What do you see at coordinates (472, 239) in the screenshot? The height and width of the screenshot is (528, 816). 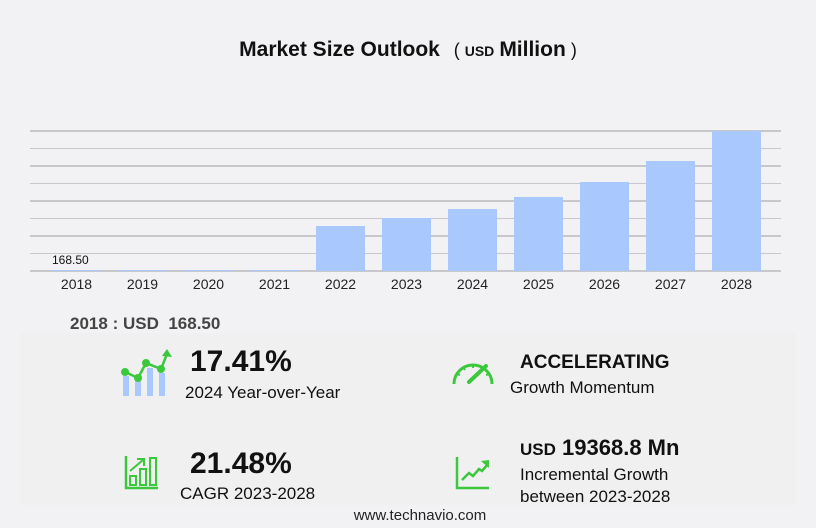 I see `bar-2024` at bounding box center [472, 239].